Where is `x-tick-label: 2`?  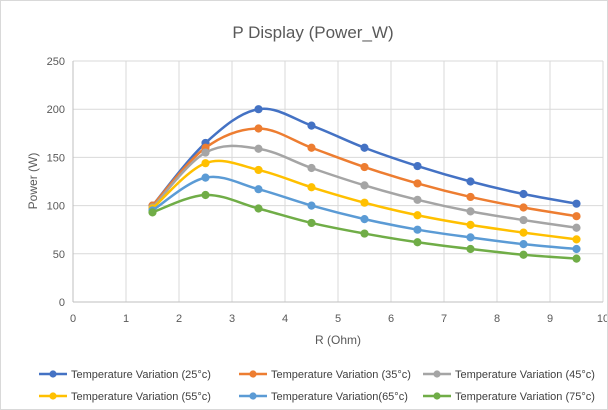
x-tick-label: 2 is located at coordinates (179, 319).